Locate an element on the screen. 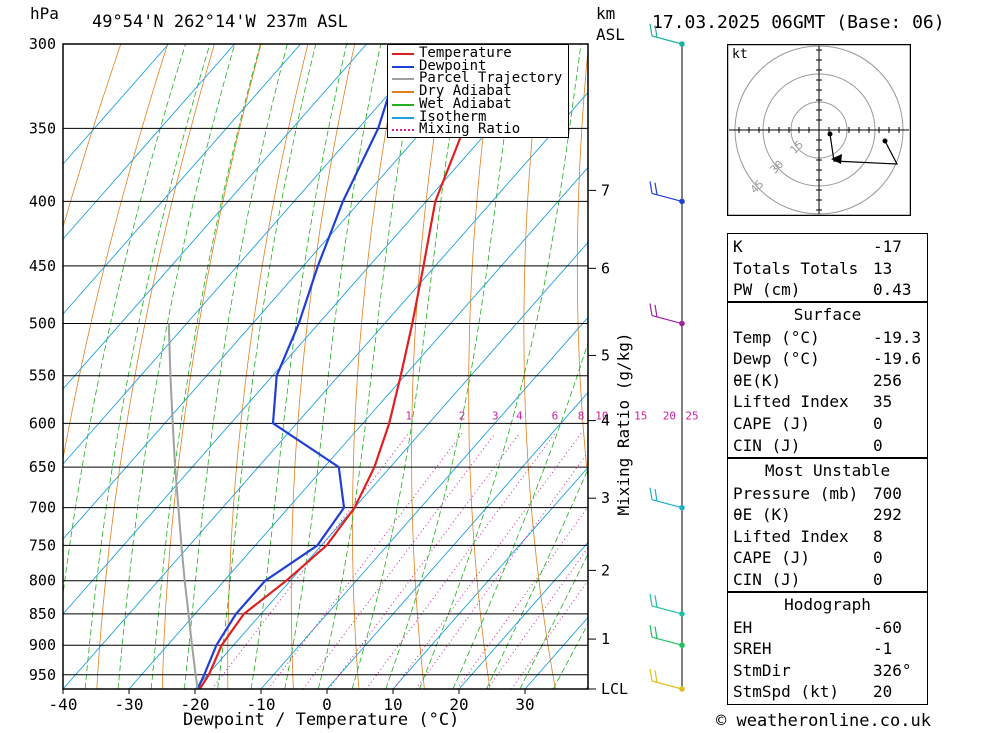 The image size is (1000, 733). indices-key: CAPE (J) is located at coordinates (772, 423).